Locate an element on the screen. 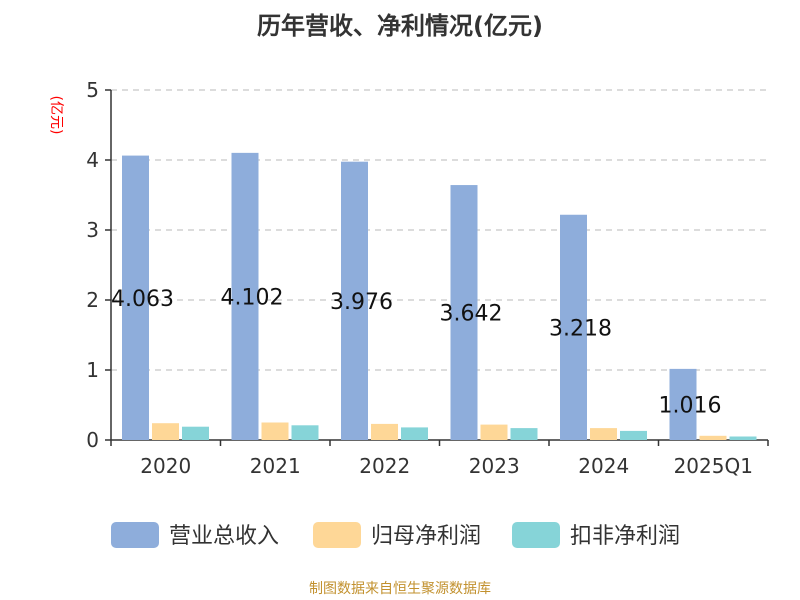  data-label: 4.063 is located at coordinates (142, 299).